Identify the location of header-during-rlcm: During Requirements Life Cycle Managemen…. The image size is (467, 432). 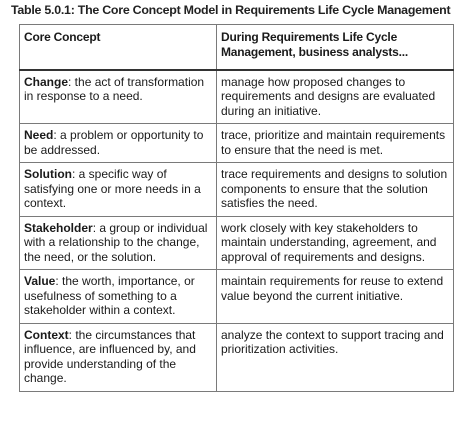
(335, 47).